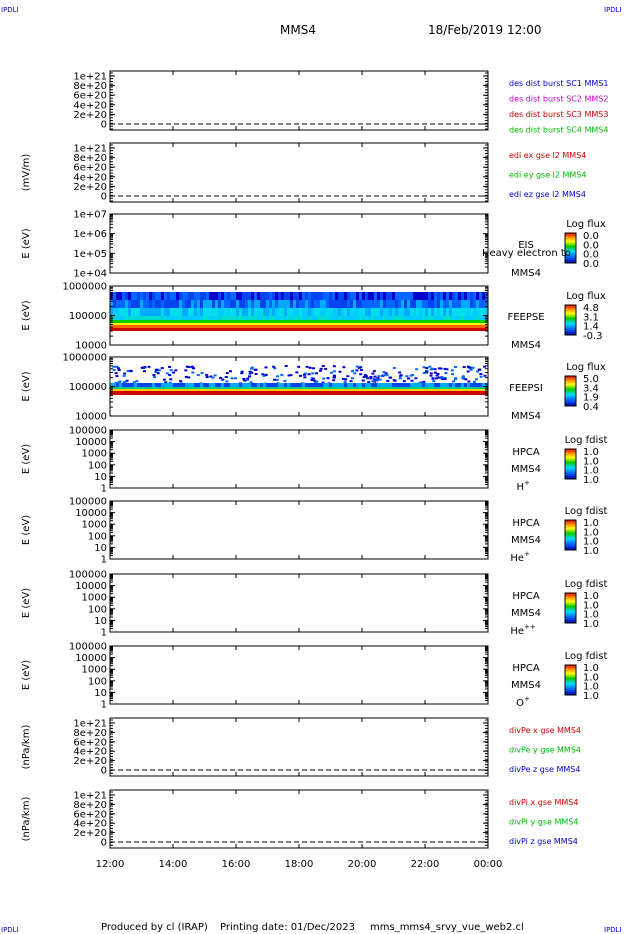  What do you see at coordinates (90, 274) in the screenshot?
I see `y-tick-label: 1e+04` at bounding box center [90, 274].